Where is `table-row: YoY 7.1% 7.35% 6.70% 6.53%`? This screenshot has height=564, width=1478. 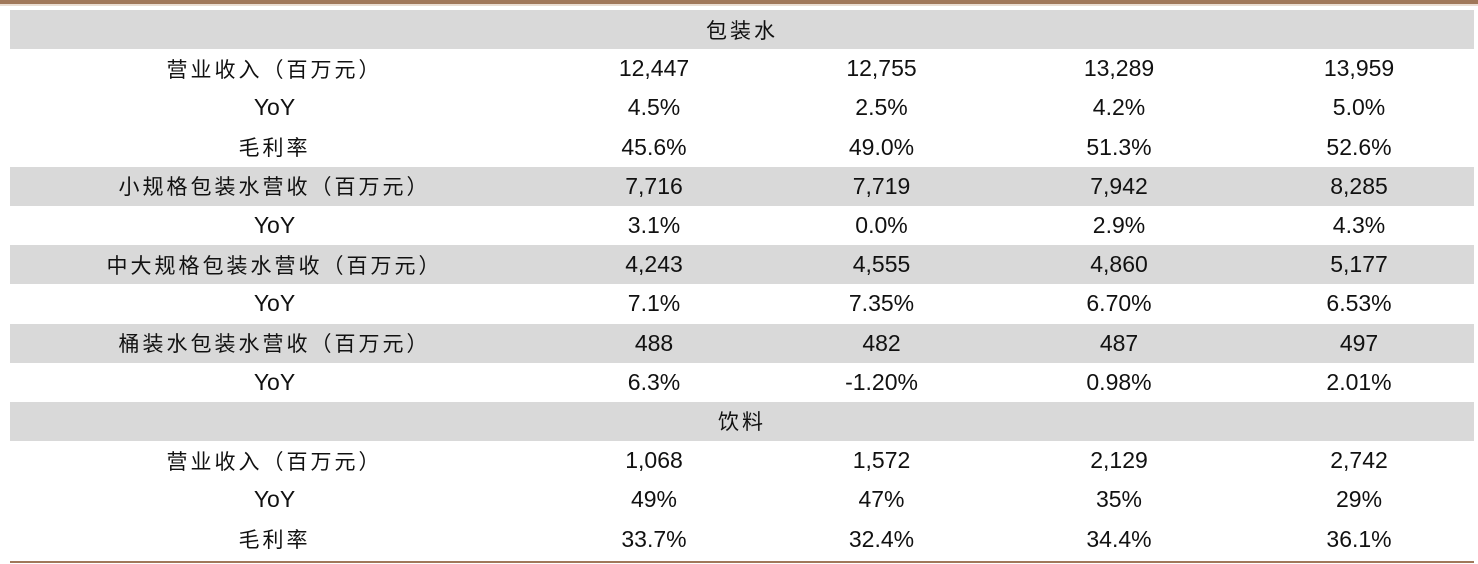
table-row: YoY 7.1% 7.35% 6.70% 6.53% is located at coordinates (742, 303).